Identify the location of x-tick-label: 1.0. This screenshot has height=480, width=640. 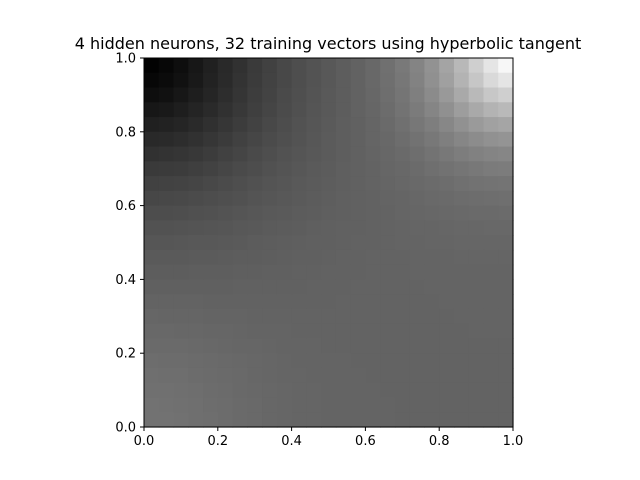
(513, 441).